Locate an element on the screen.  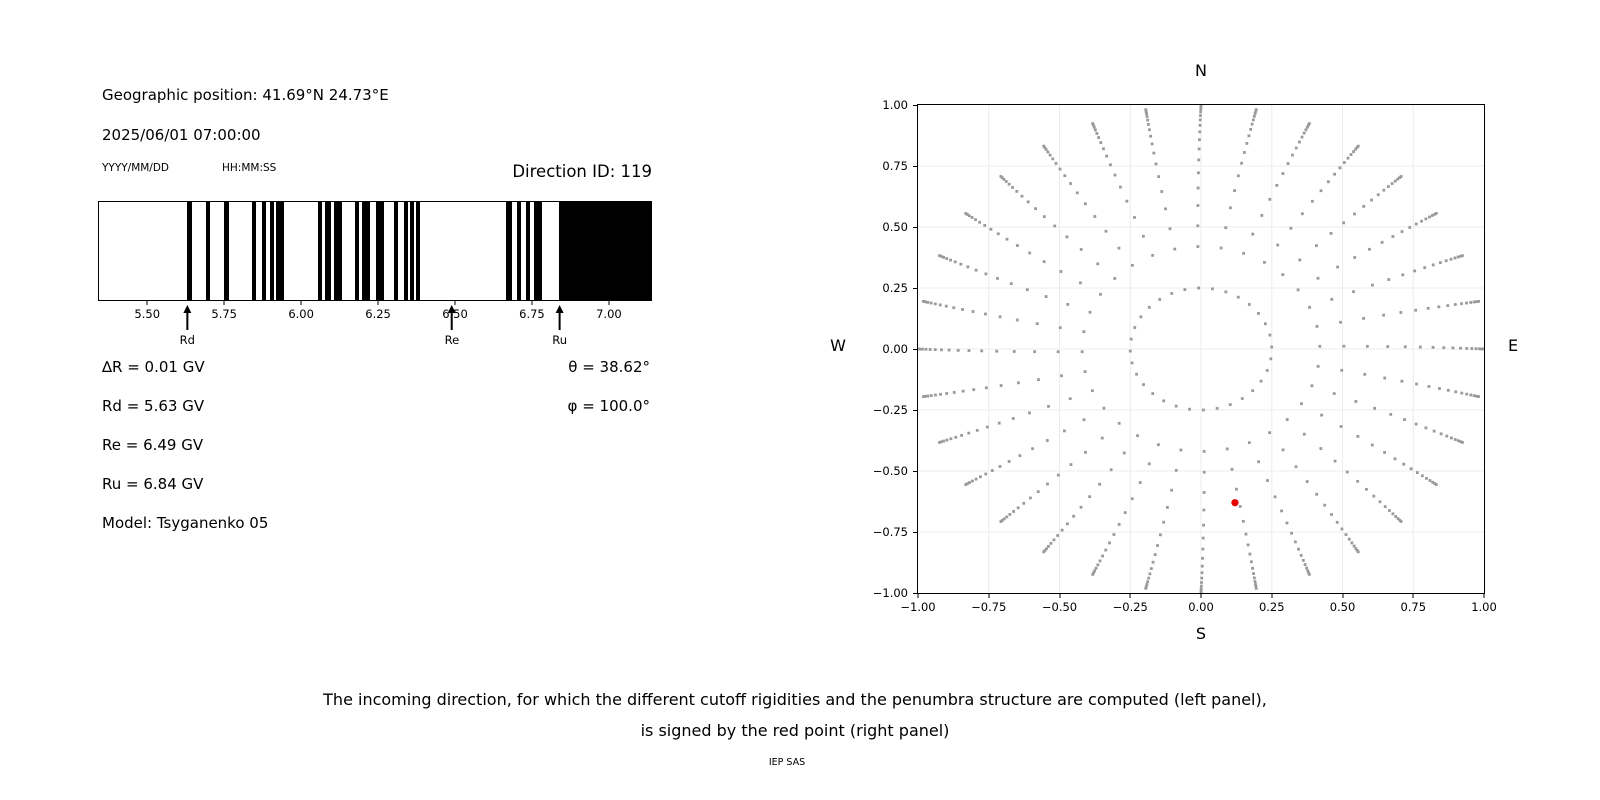
delta-r-value: ∆R = 0.01 GV is located at coordinates (153, 367).